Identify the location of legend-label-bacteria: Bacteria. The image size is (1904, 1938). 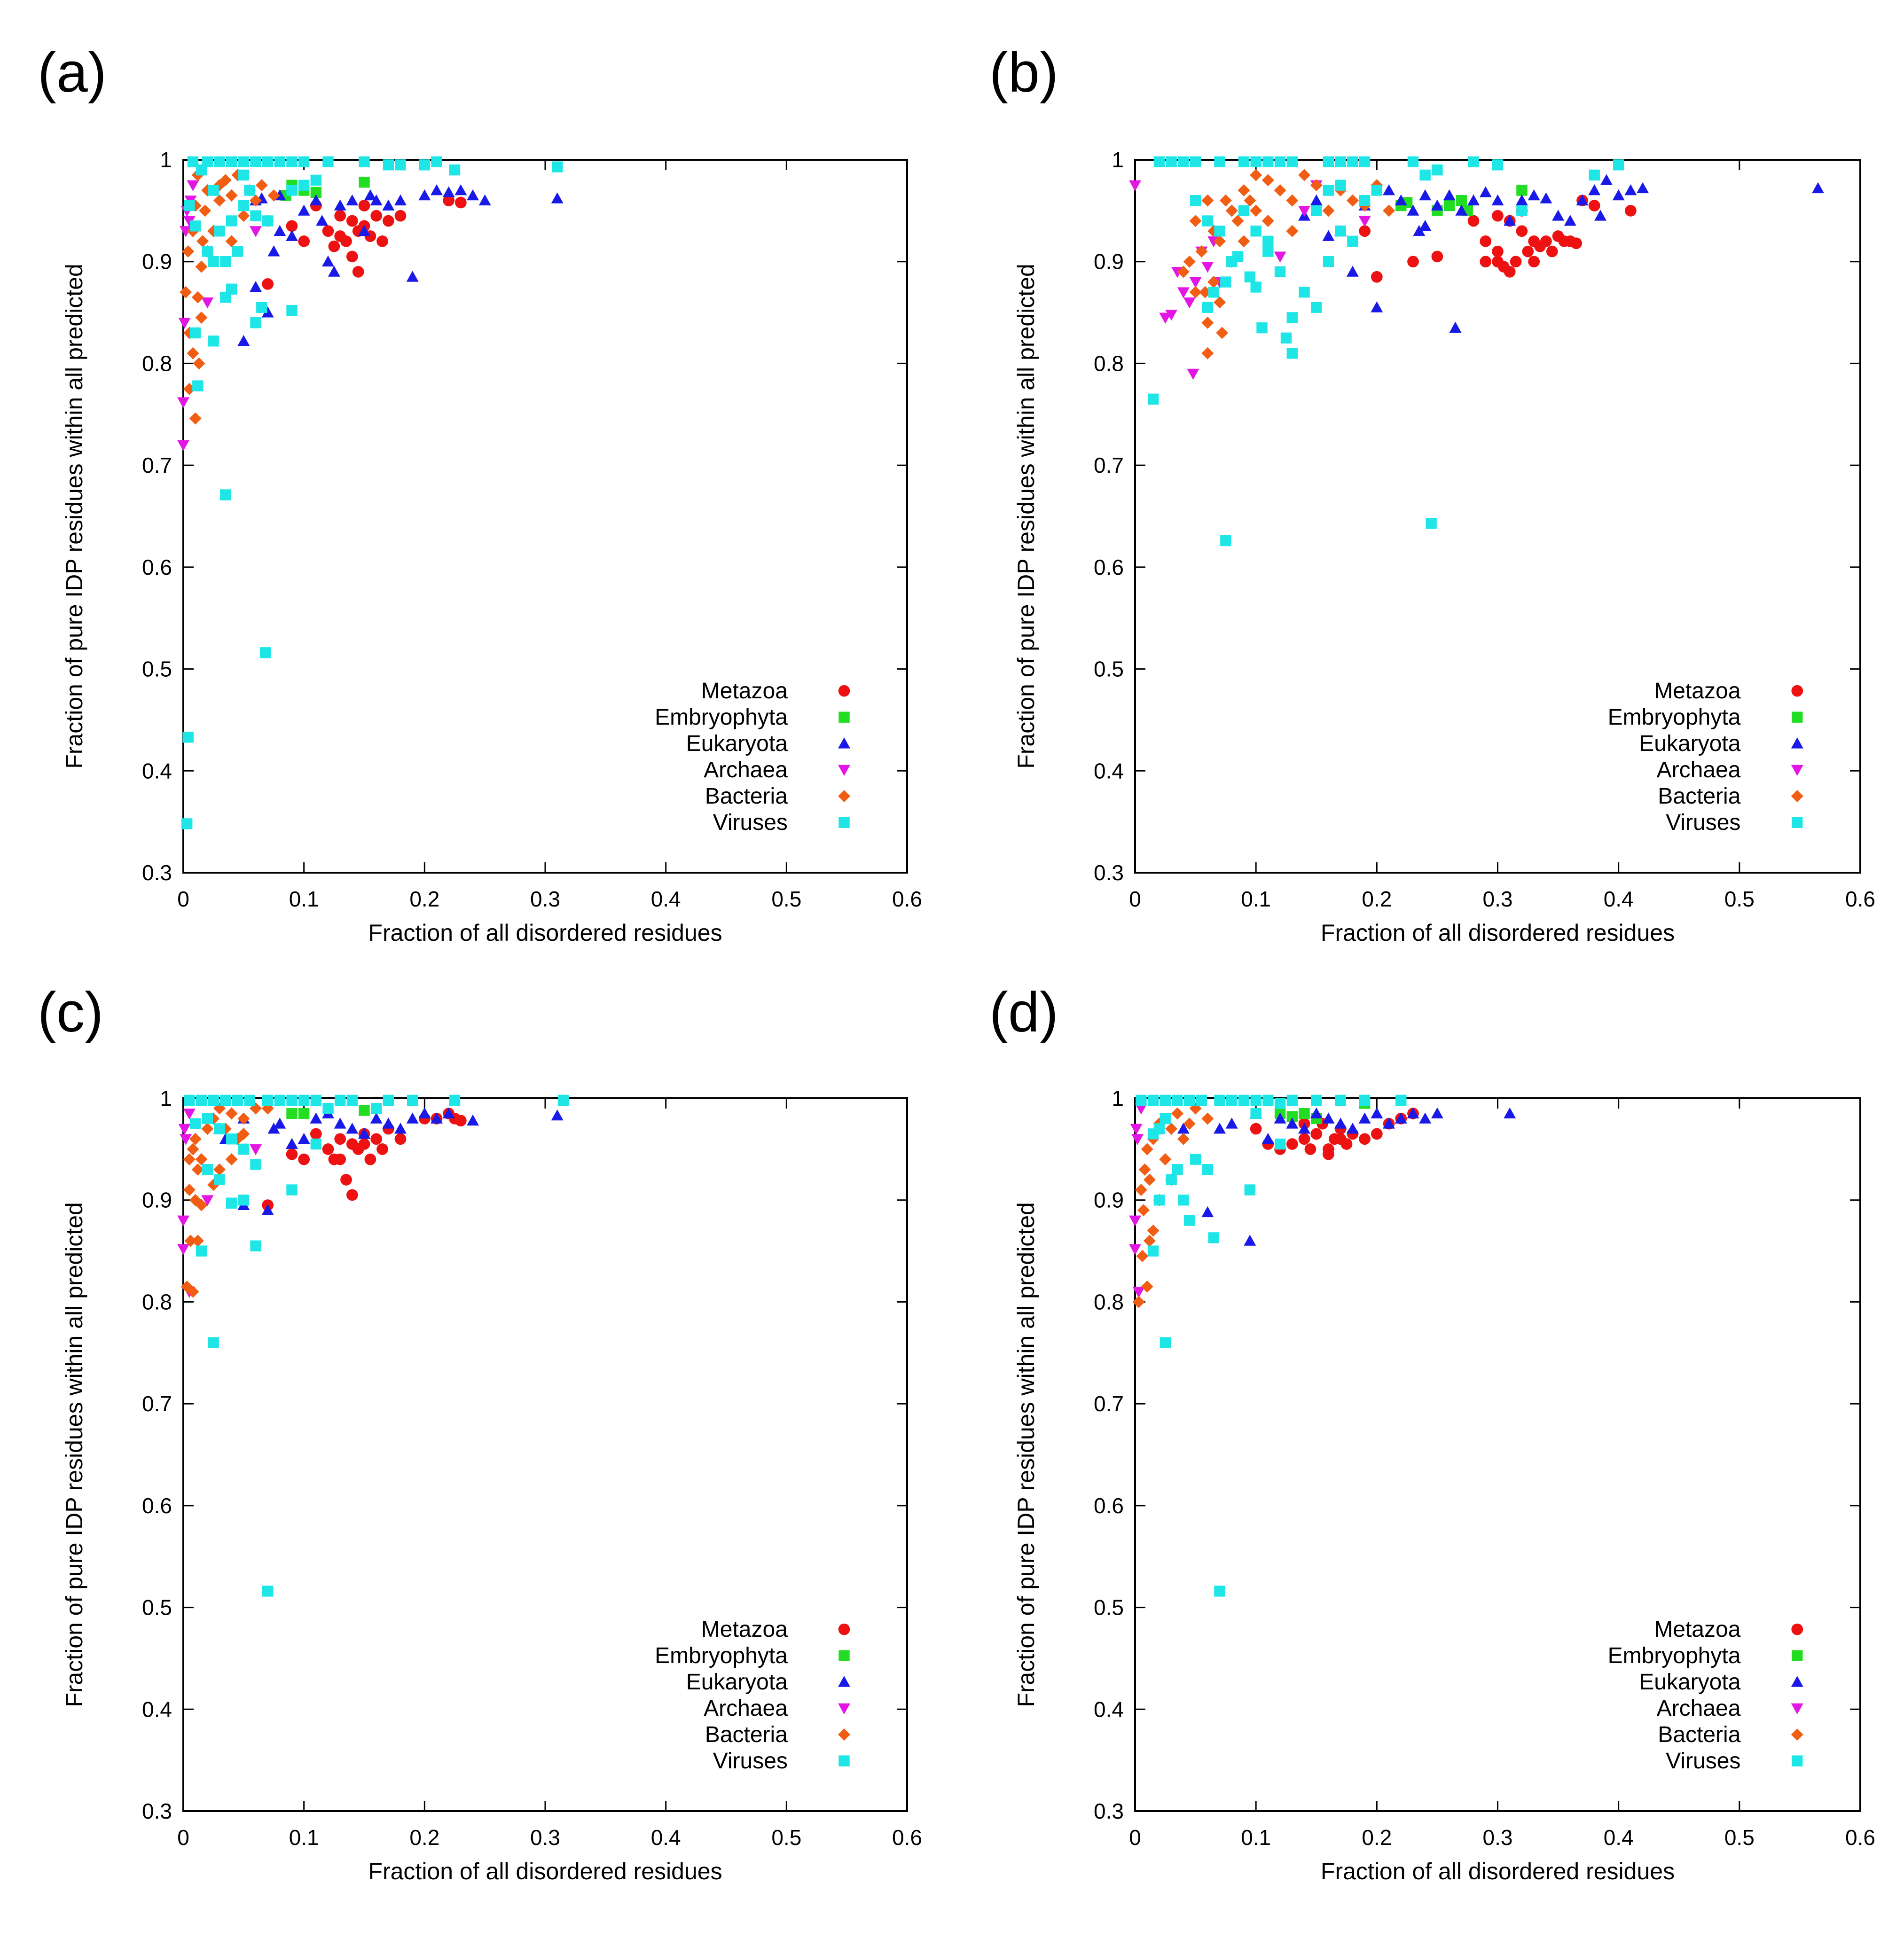
(747, 796).